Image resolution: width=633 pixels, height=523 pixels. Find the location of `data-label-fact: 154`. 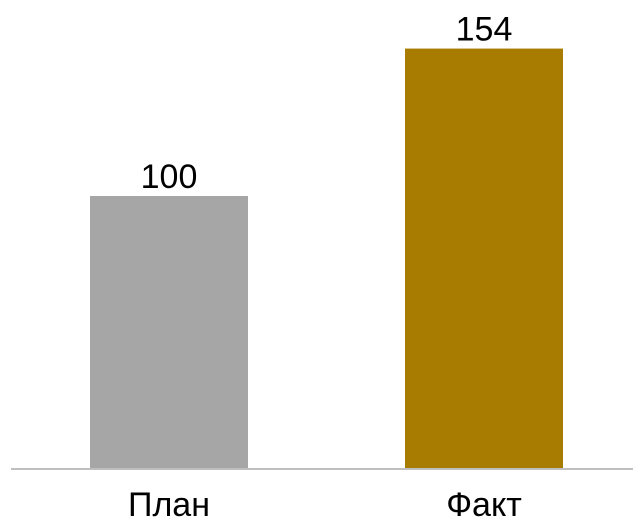

data-label-fact: 154 is located at coordinates (484, 30).